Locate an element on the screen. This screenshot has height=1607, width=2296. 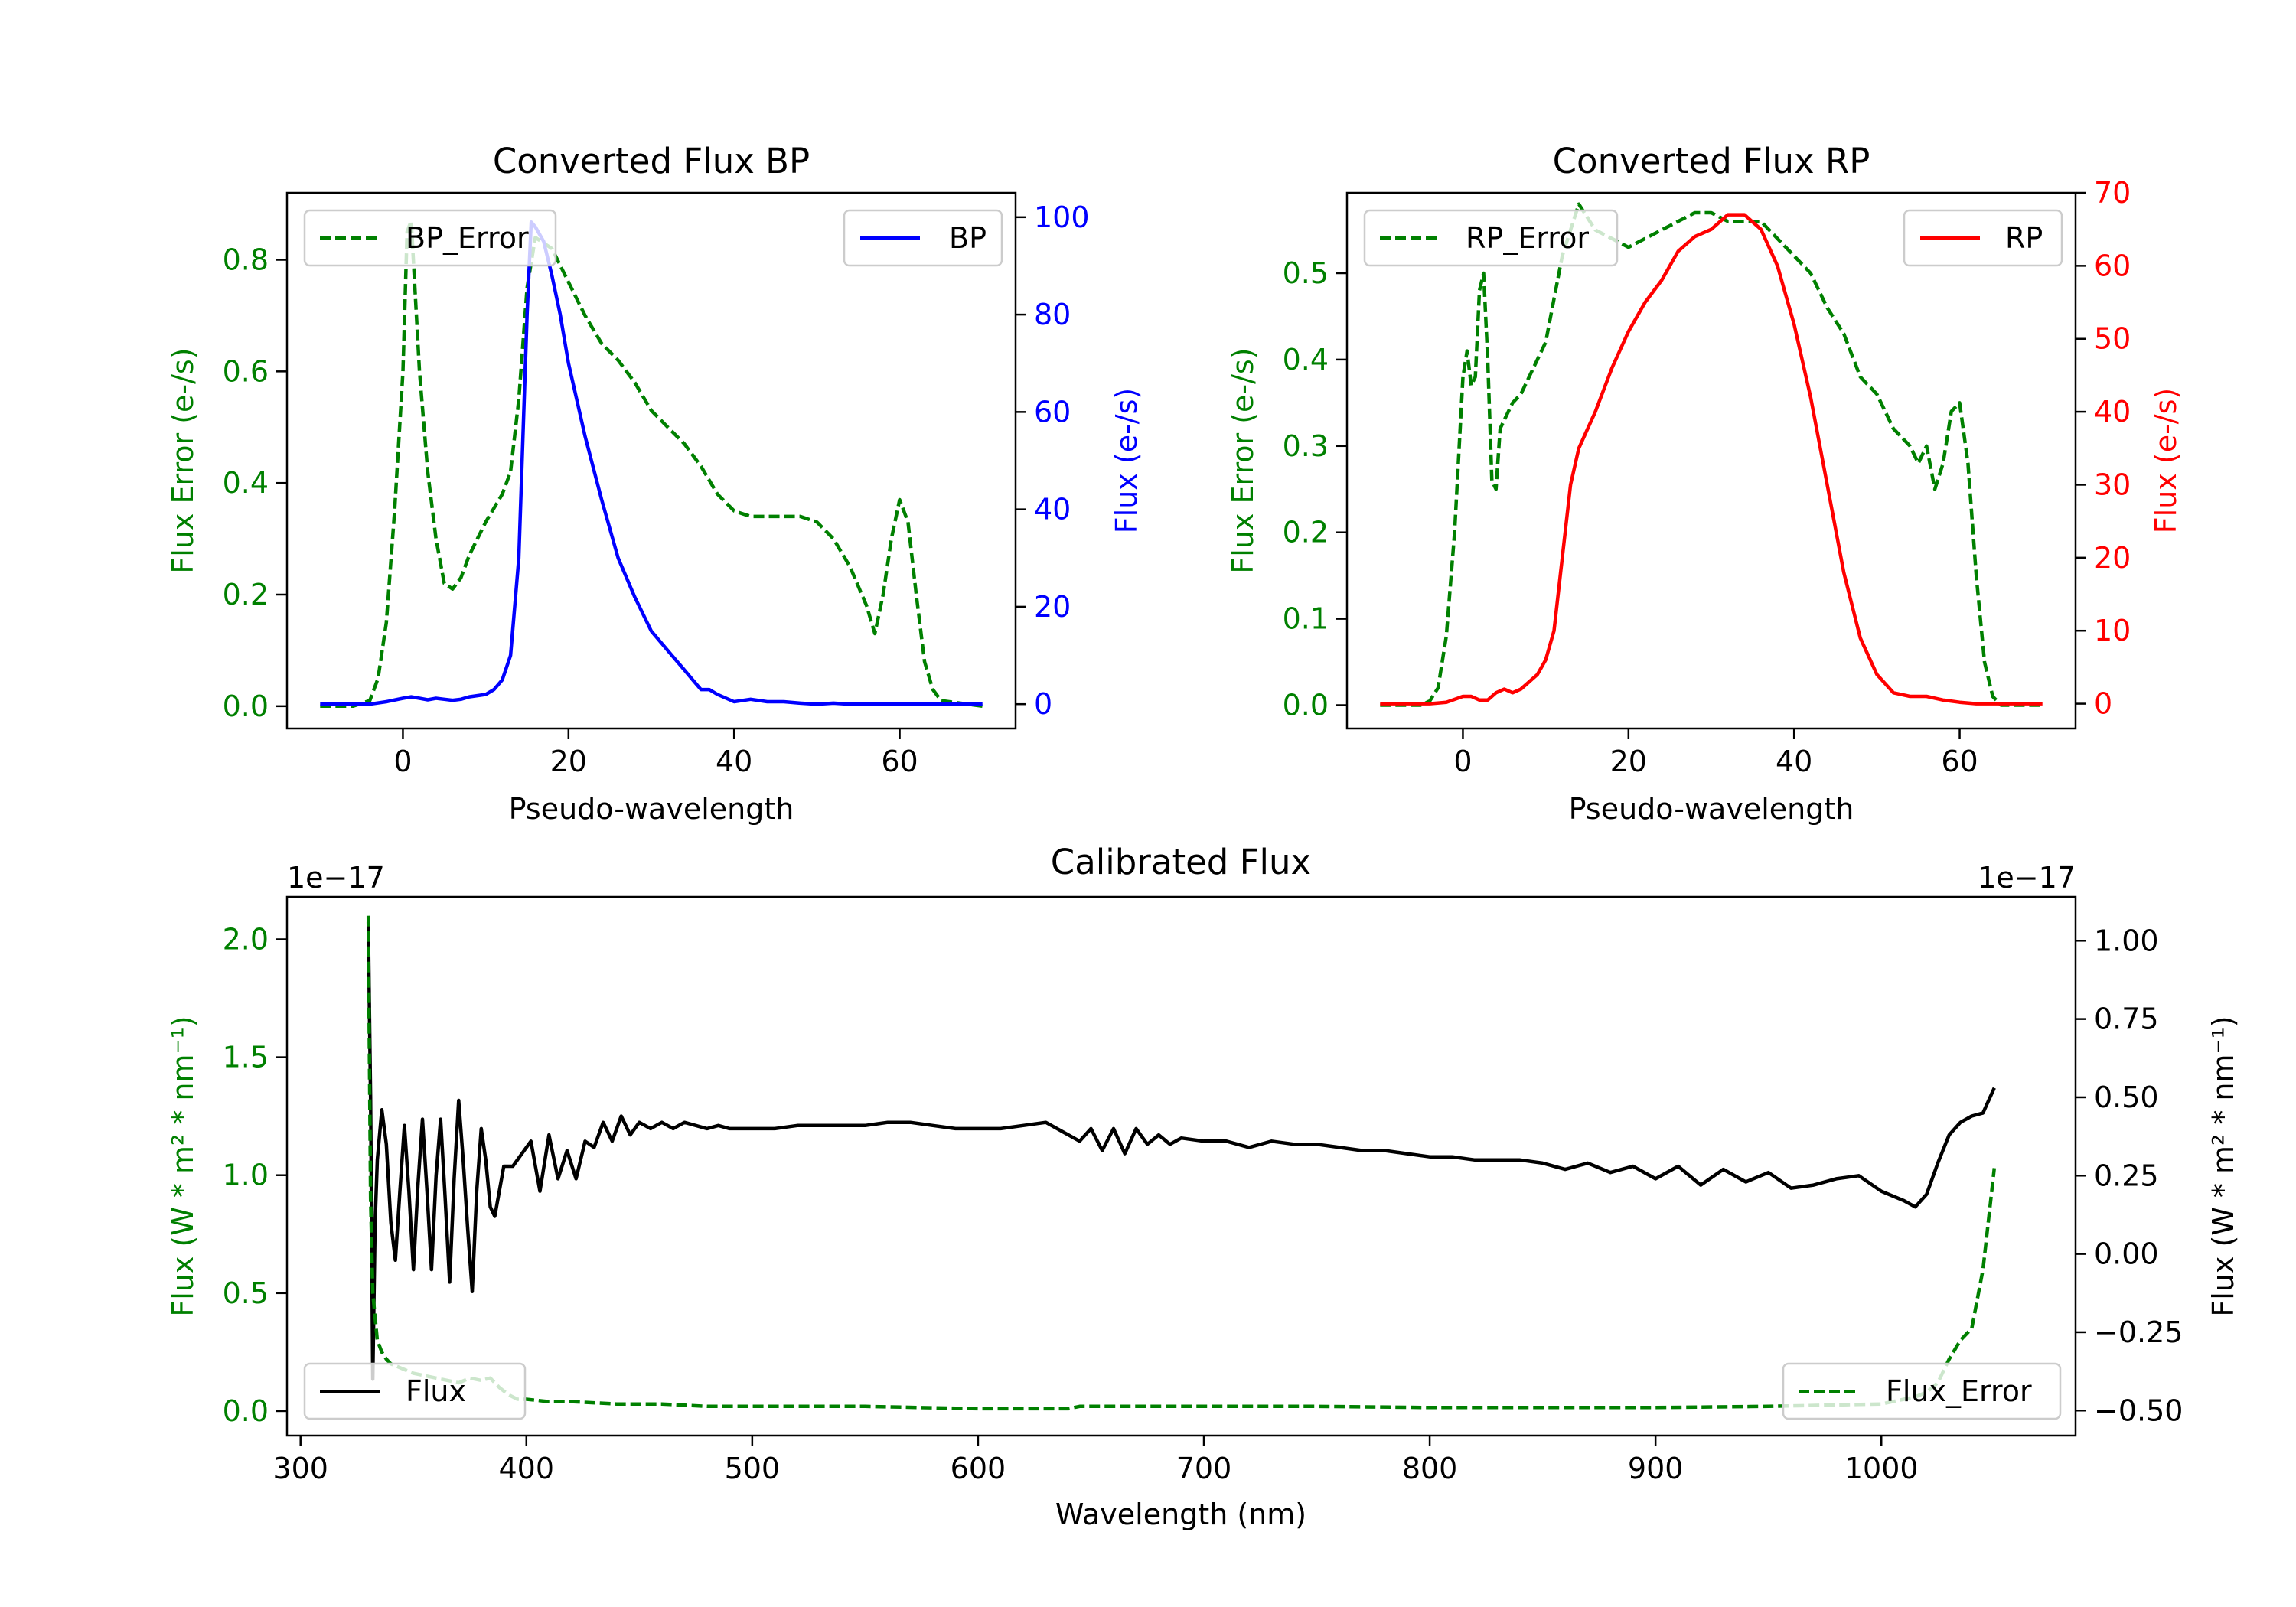
series-line-bp-error is located at coordinates (651, 464).